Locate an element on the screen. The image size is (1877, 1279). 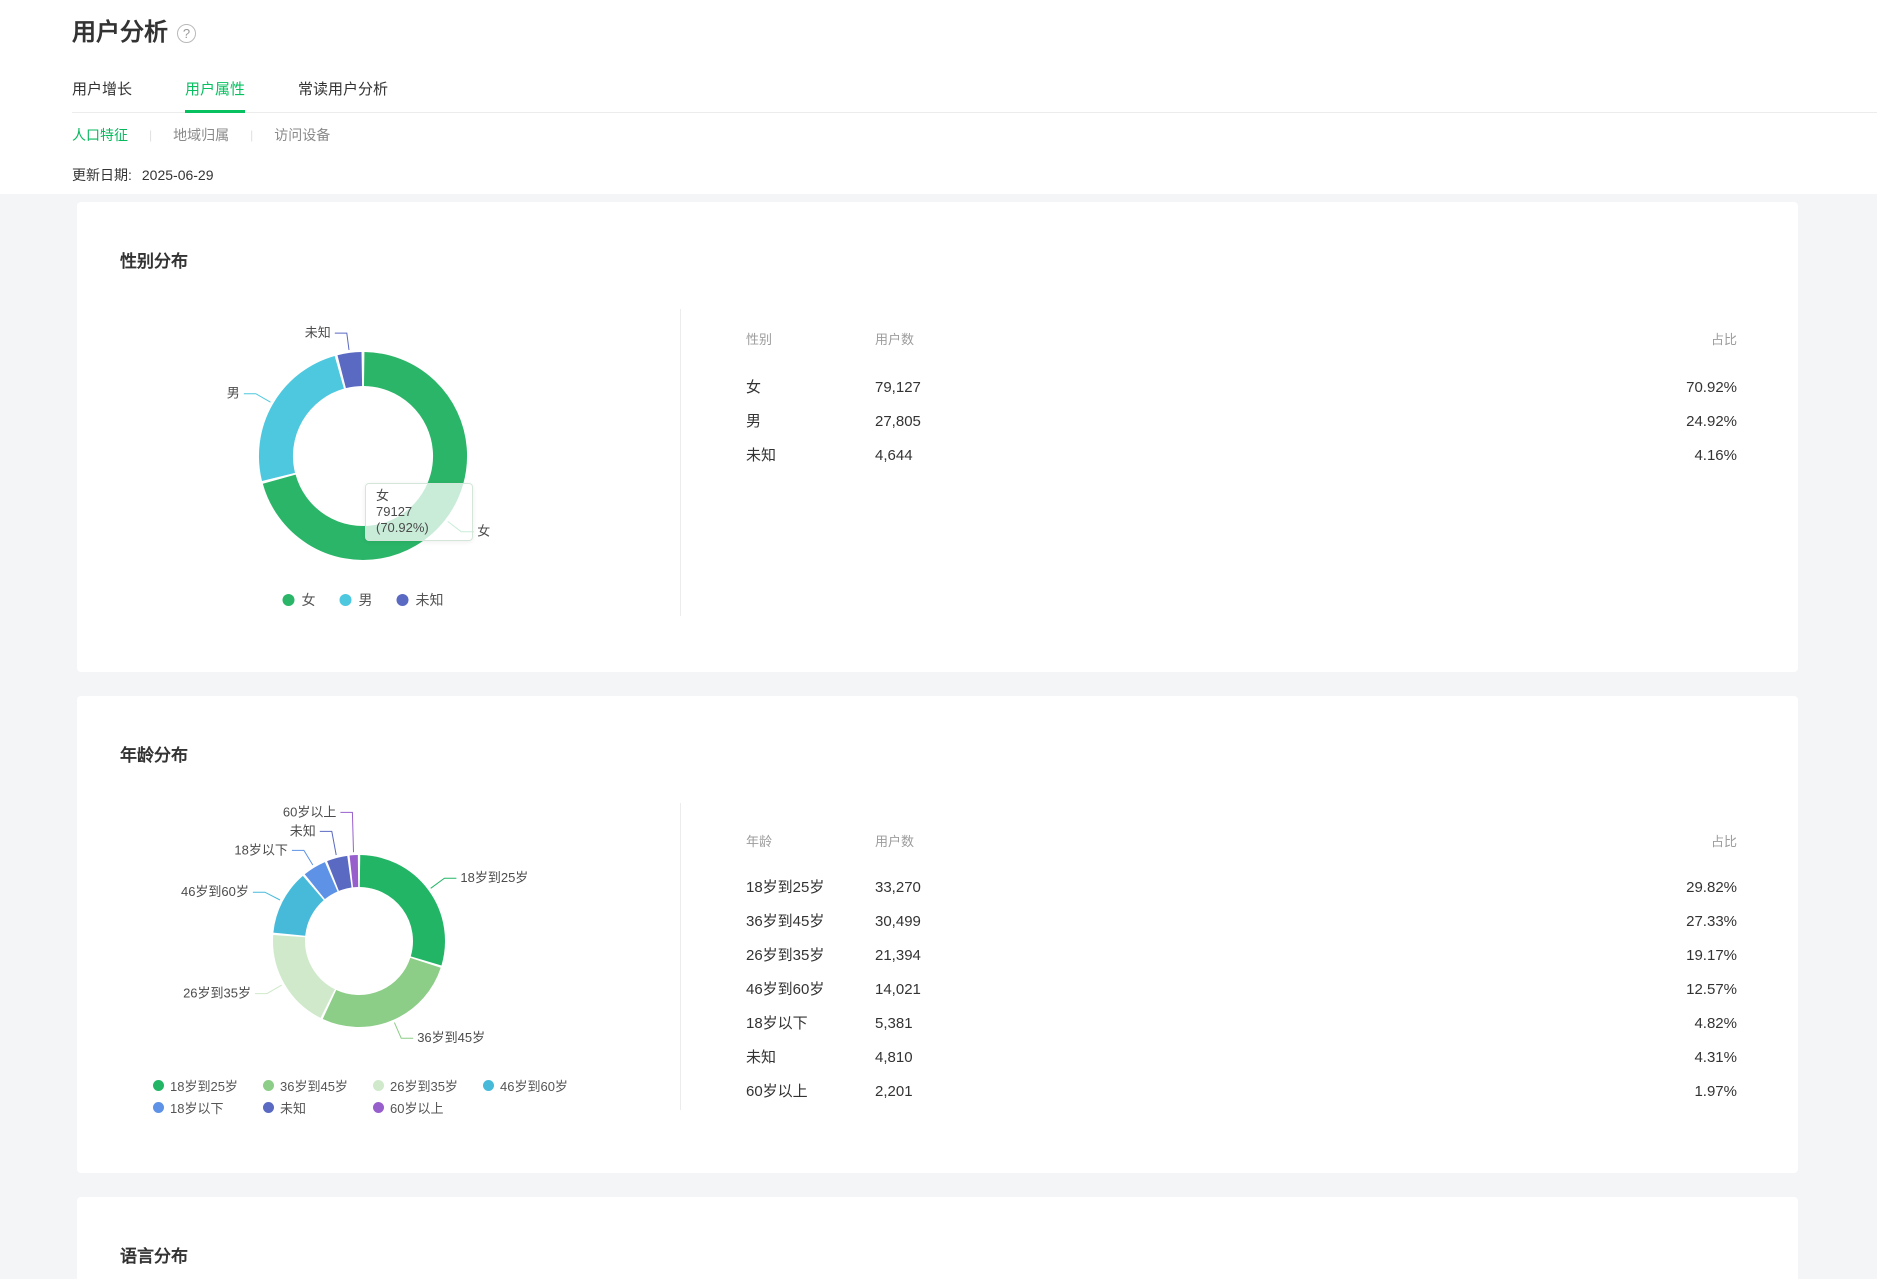
tab-user-attributes: 用户属性 is located at coordinates (215, 95).